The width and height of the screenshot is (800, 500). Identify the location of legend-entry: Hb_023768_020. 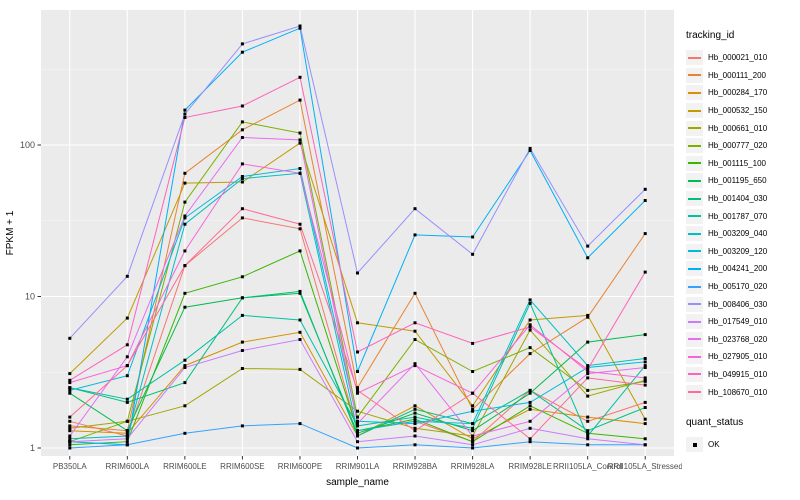
(741, 340).